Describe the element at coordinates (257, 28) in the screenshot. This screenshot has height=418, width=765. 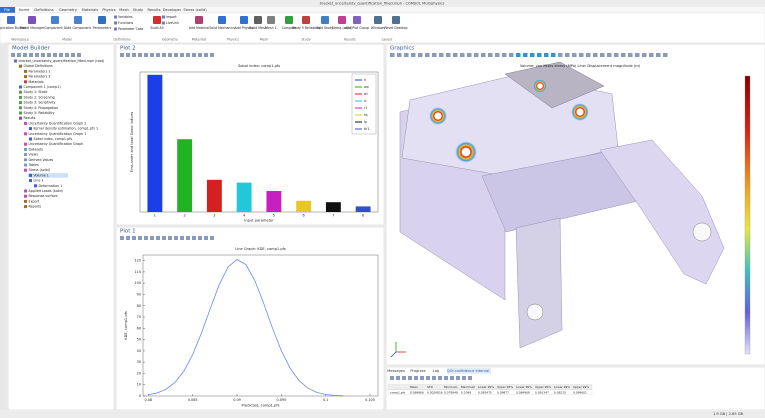
I see `ribbon-button: Build Mesh` at that location.